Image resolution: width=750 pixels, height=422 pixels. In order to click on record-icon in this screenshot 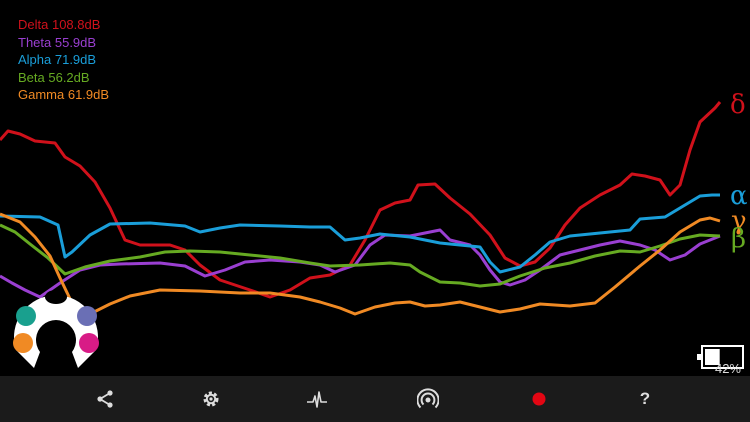, I will do `click(539, 399)`.